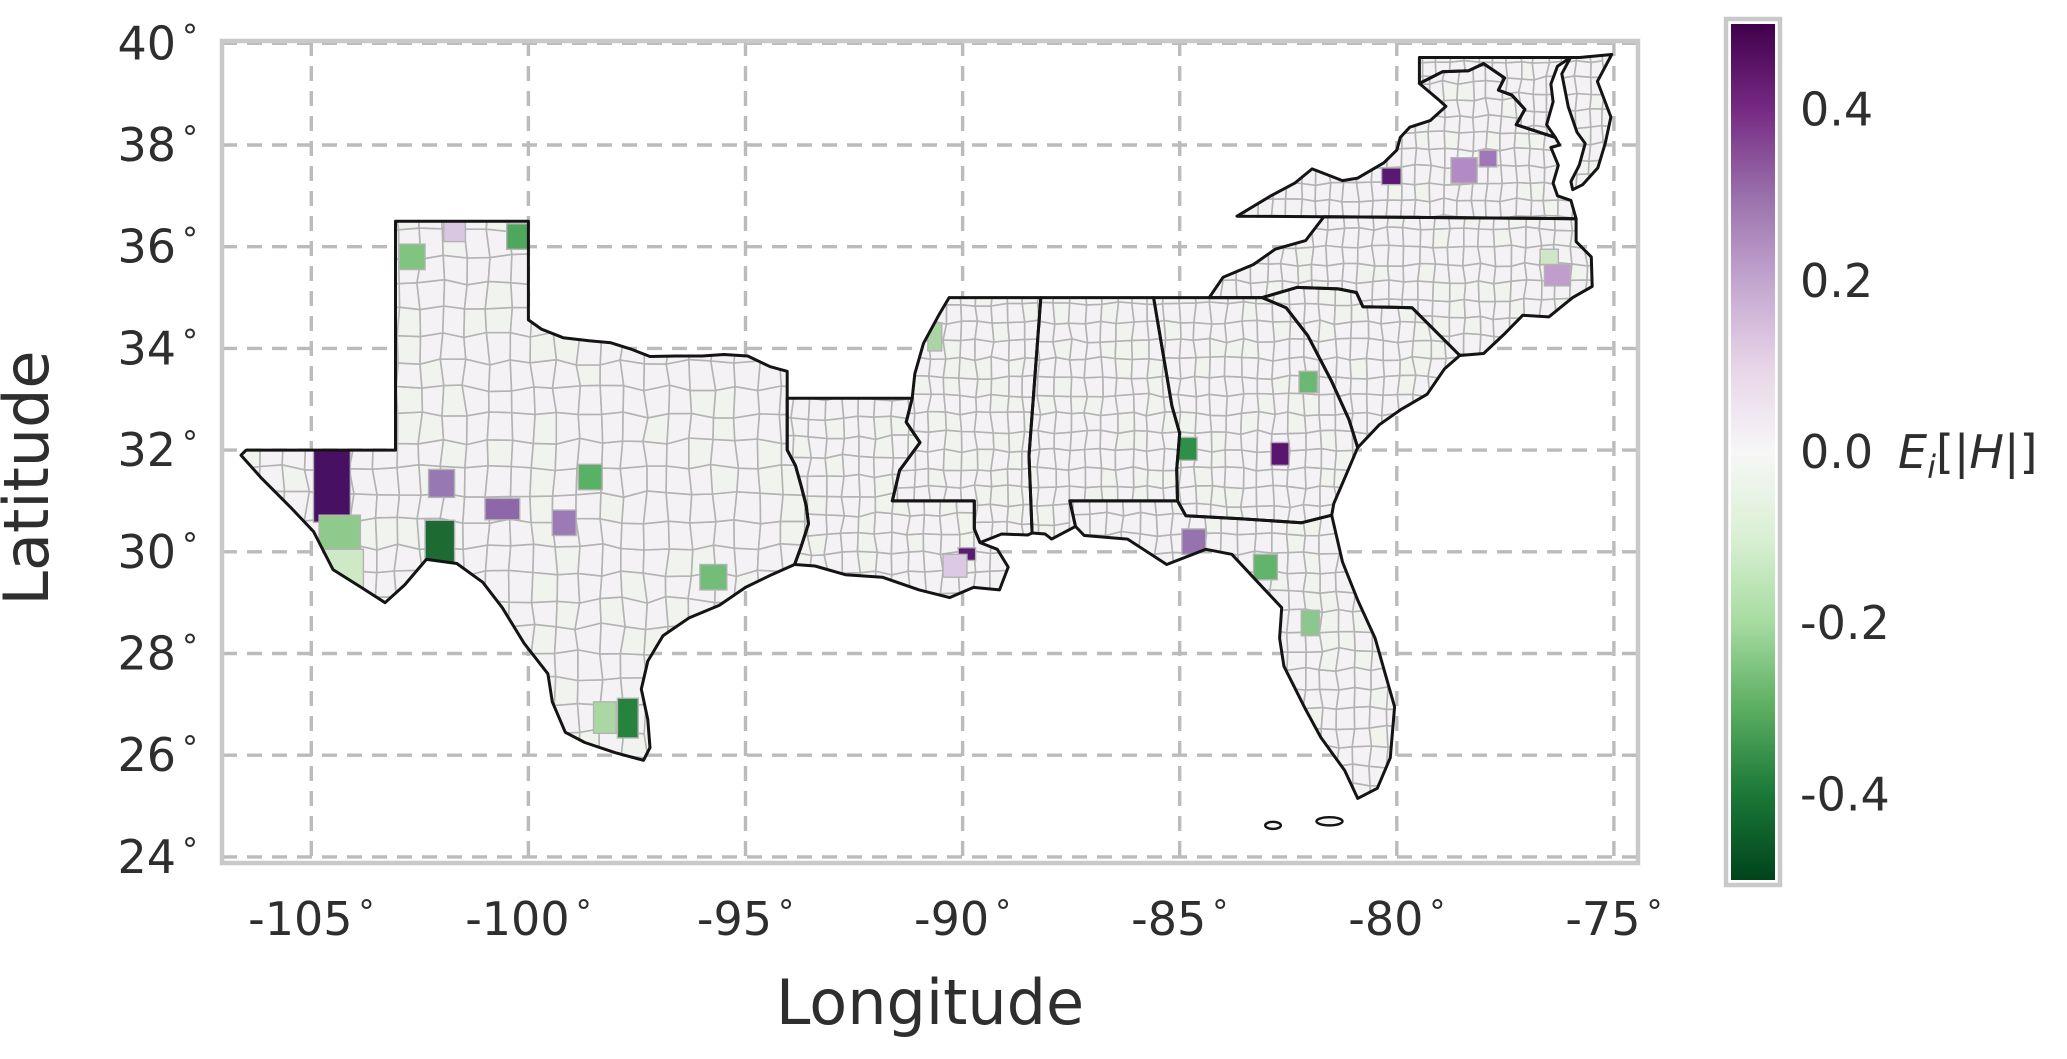  Describe the element at coordinates (31, 477) in the screenshot. I see `y-axis-label: Latitude` at that location.